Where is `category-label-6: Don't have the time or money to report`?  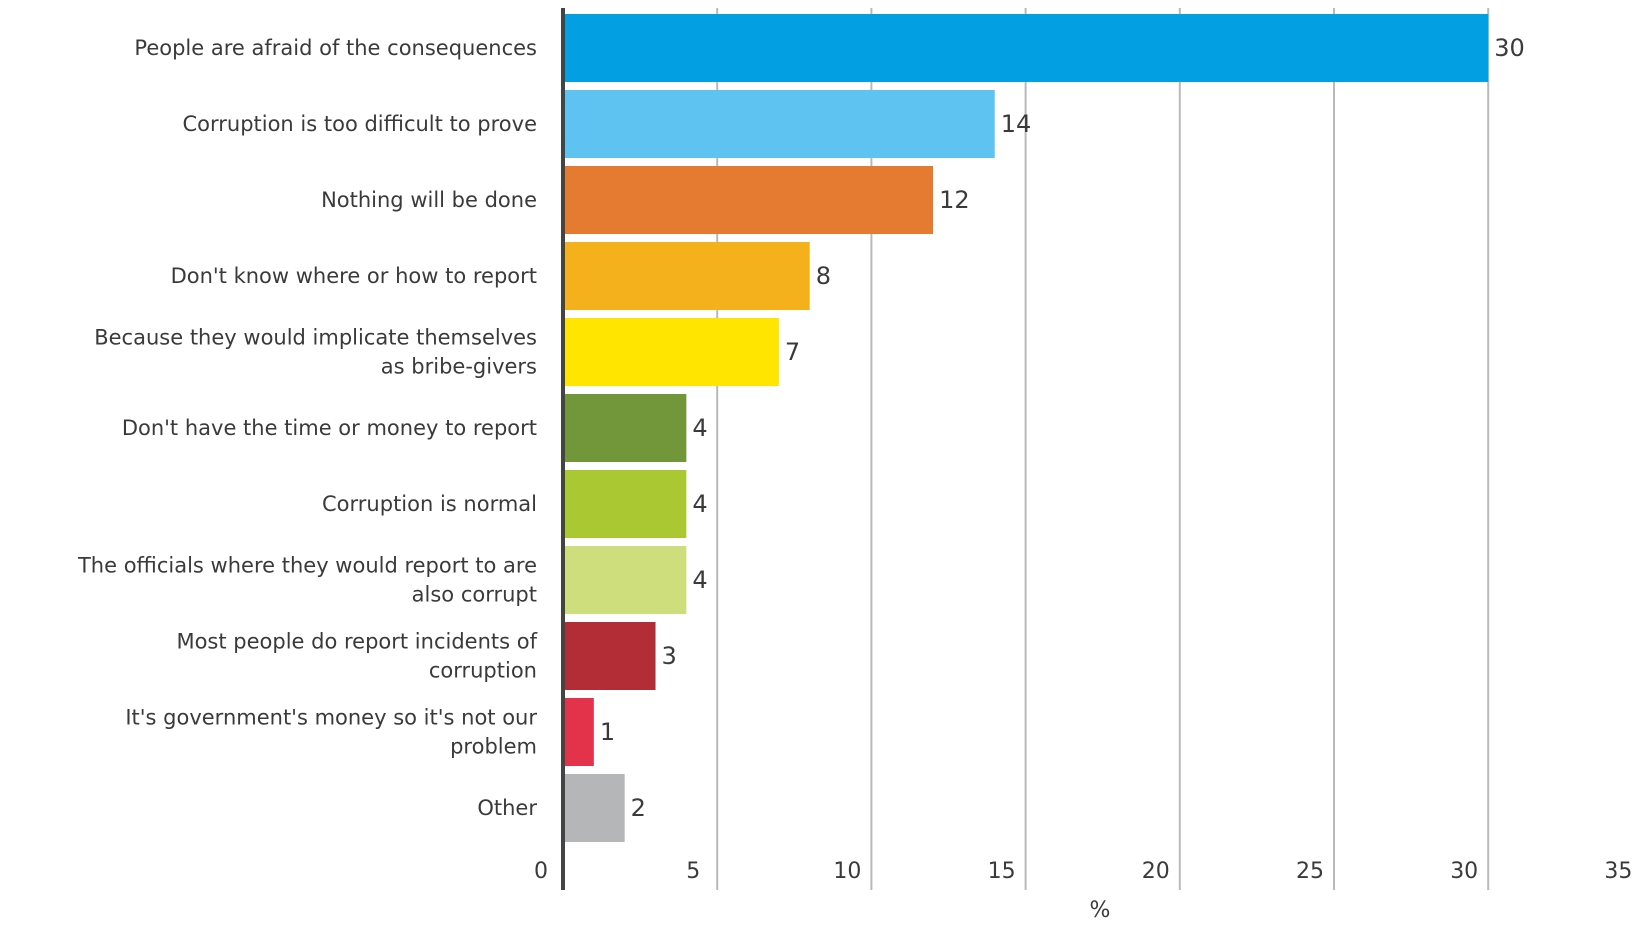
category-label-6: Don't have the time or money to report is located at coordinates (329, 428).